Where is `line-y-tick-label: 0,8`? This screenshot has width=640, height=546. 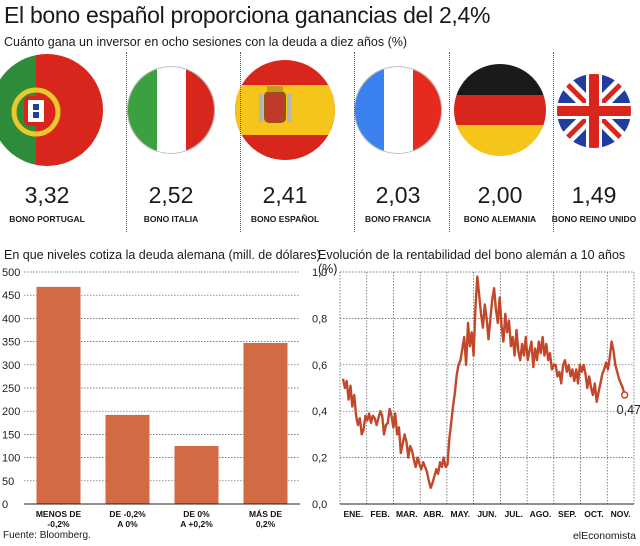 line-y-tick-label: 0,8 is located at coordinates (319, 319).